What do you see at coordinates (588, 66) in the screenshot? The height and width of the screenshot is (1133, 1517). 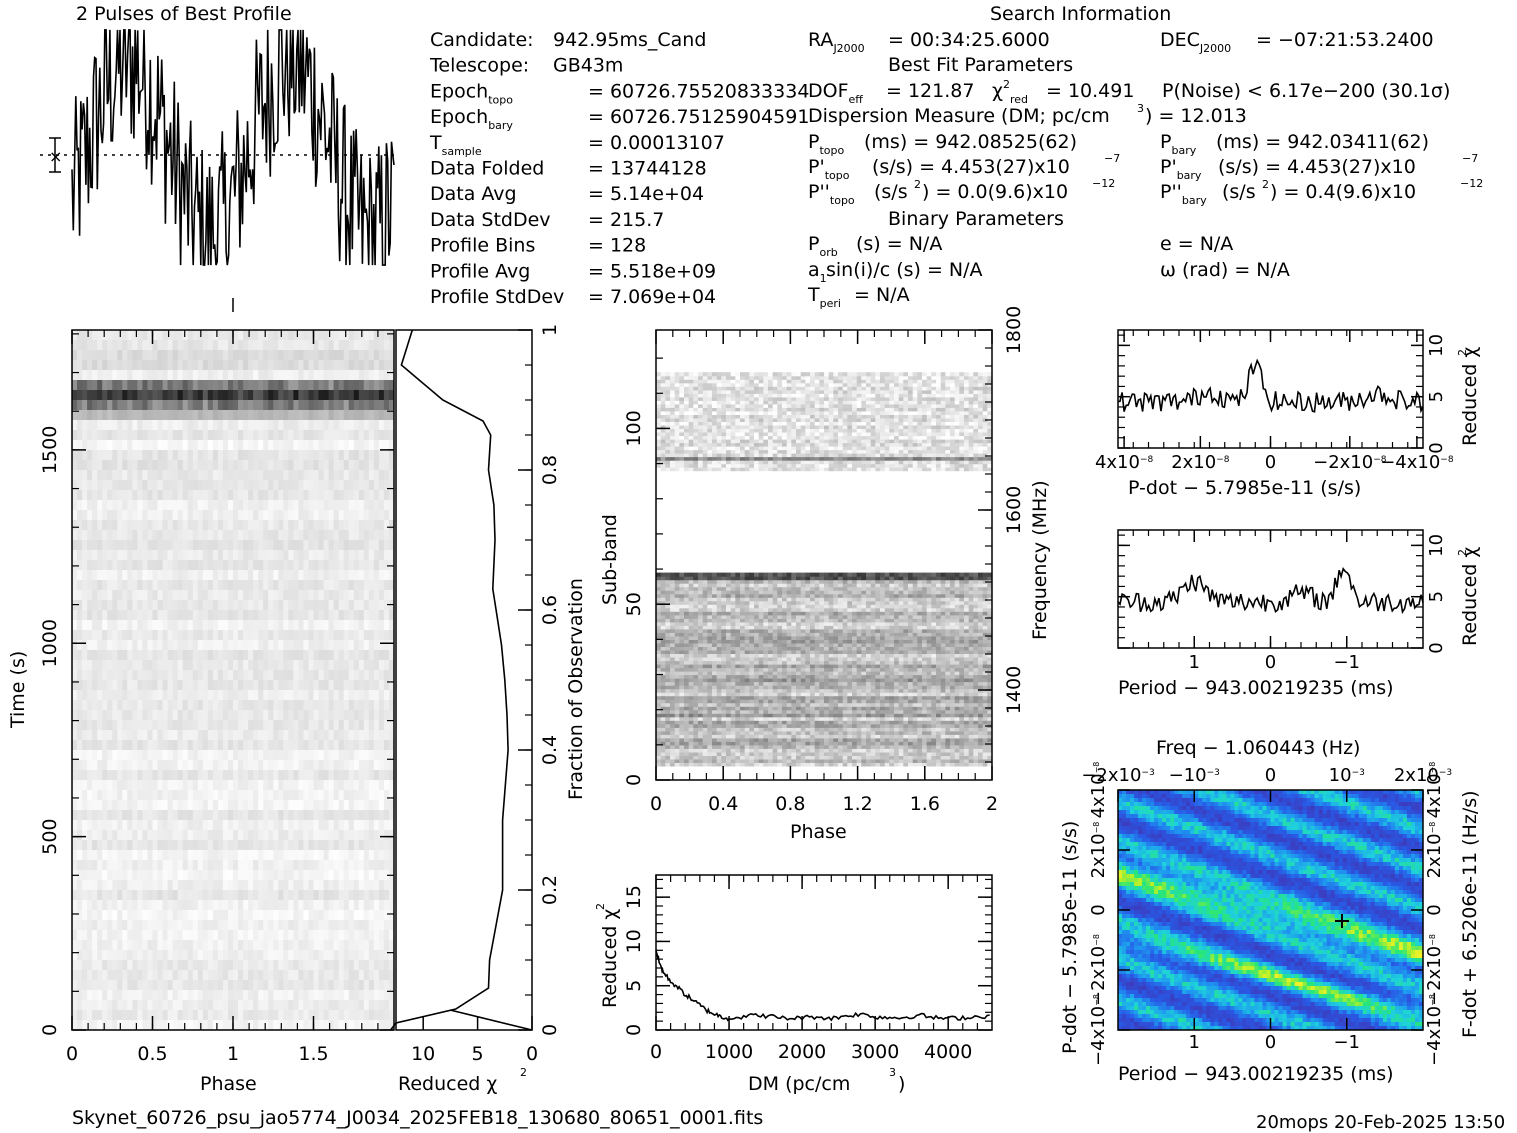 I see `info-value: GB43m` at bounding box center [588, 66].